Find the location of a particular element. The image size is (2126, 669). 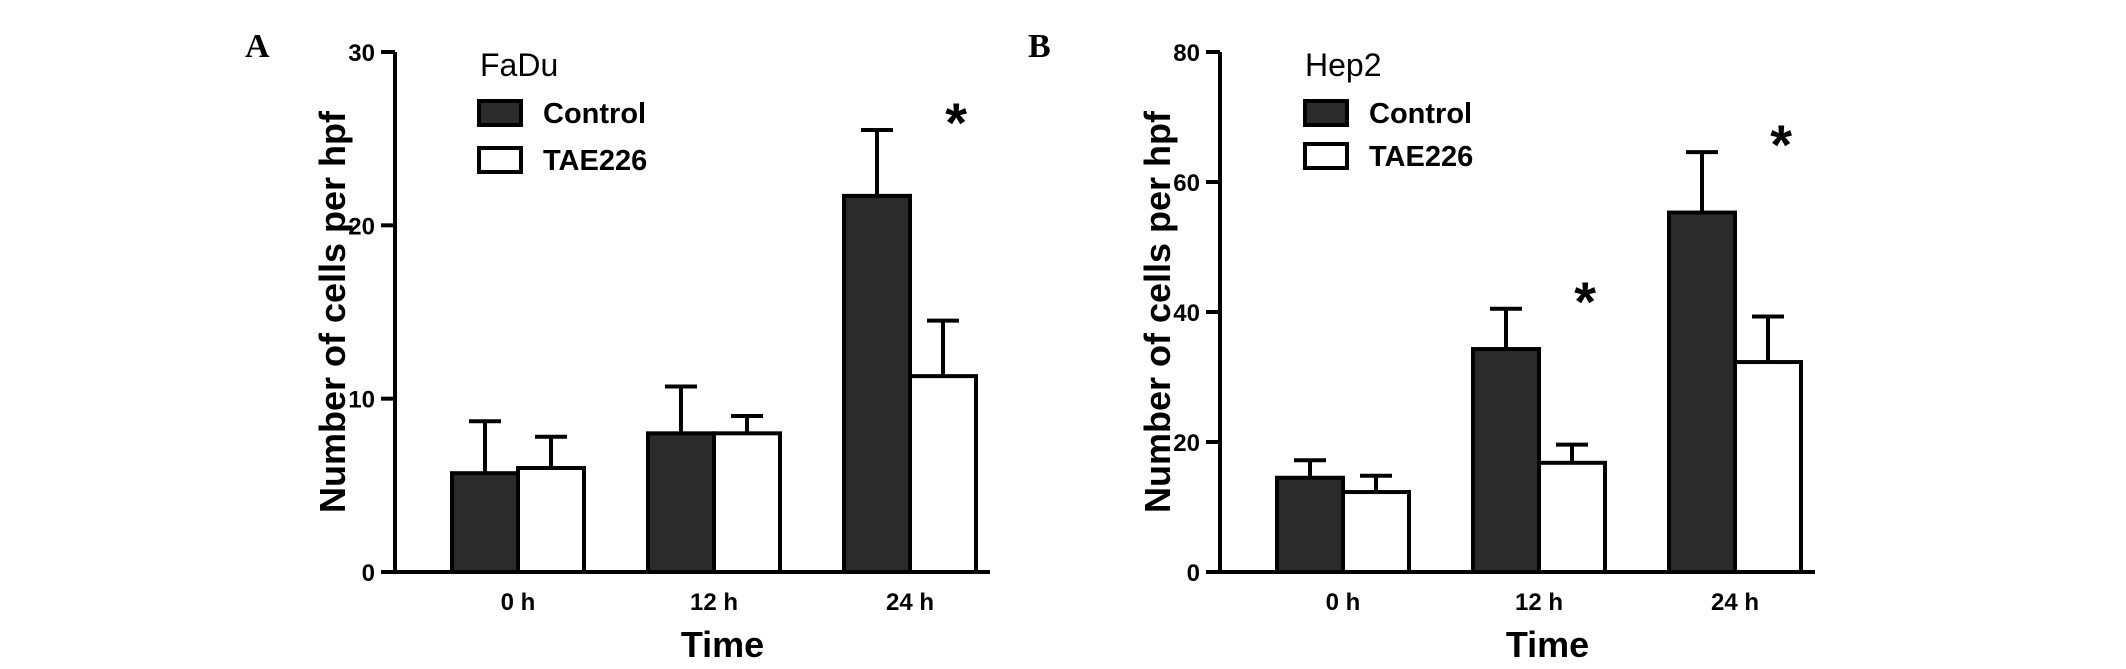

y-tick-label: 40 is located at coordinates (1186, 313).